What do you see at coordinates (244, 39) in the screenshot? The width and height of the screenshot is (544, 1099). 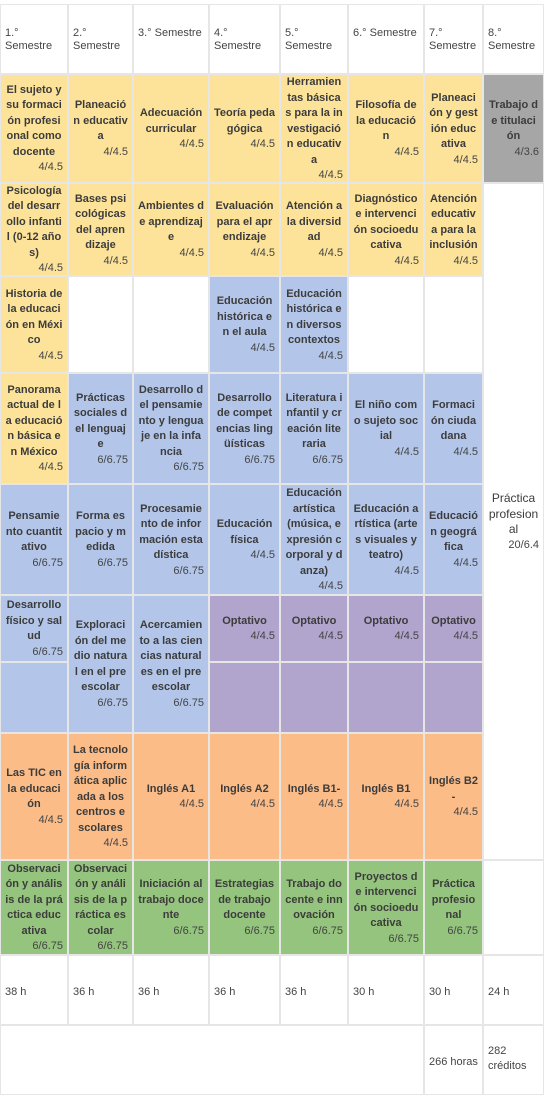 I see `semester-header: 4.° Semestre` at bounding box center [244, 39].